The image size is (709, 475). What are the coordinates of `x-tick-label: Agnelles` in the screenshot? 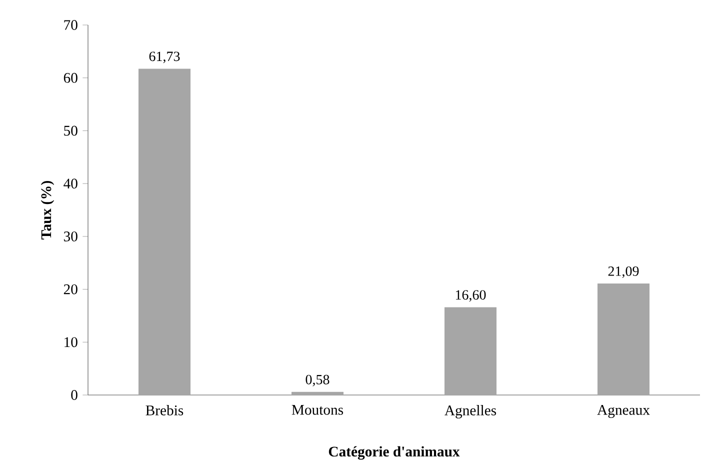 It's located at (470, 411).